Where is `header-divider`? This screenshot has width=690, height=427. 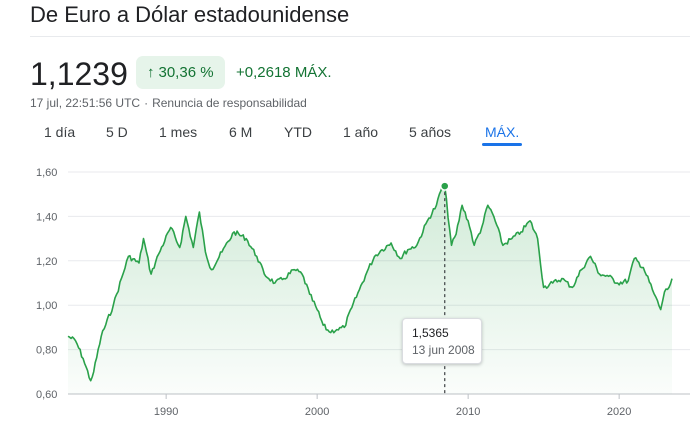
header-divider is located at coordinates (360, 36).